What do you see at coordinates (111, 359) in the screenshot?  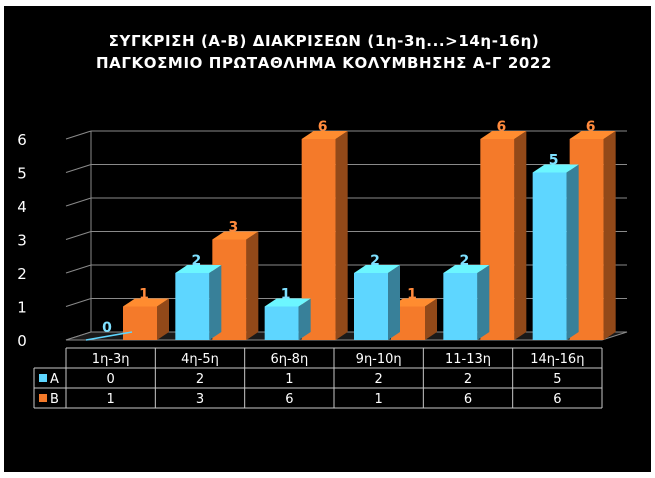 I see `x-tick-label: 1η-3η` at bounding box center [111, 359].